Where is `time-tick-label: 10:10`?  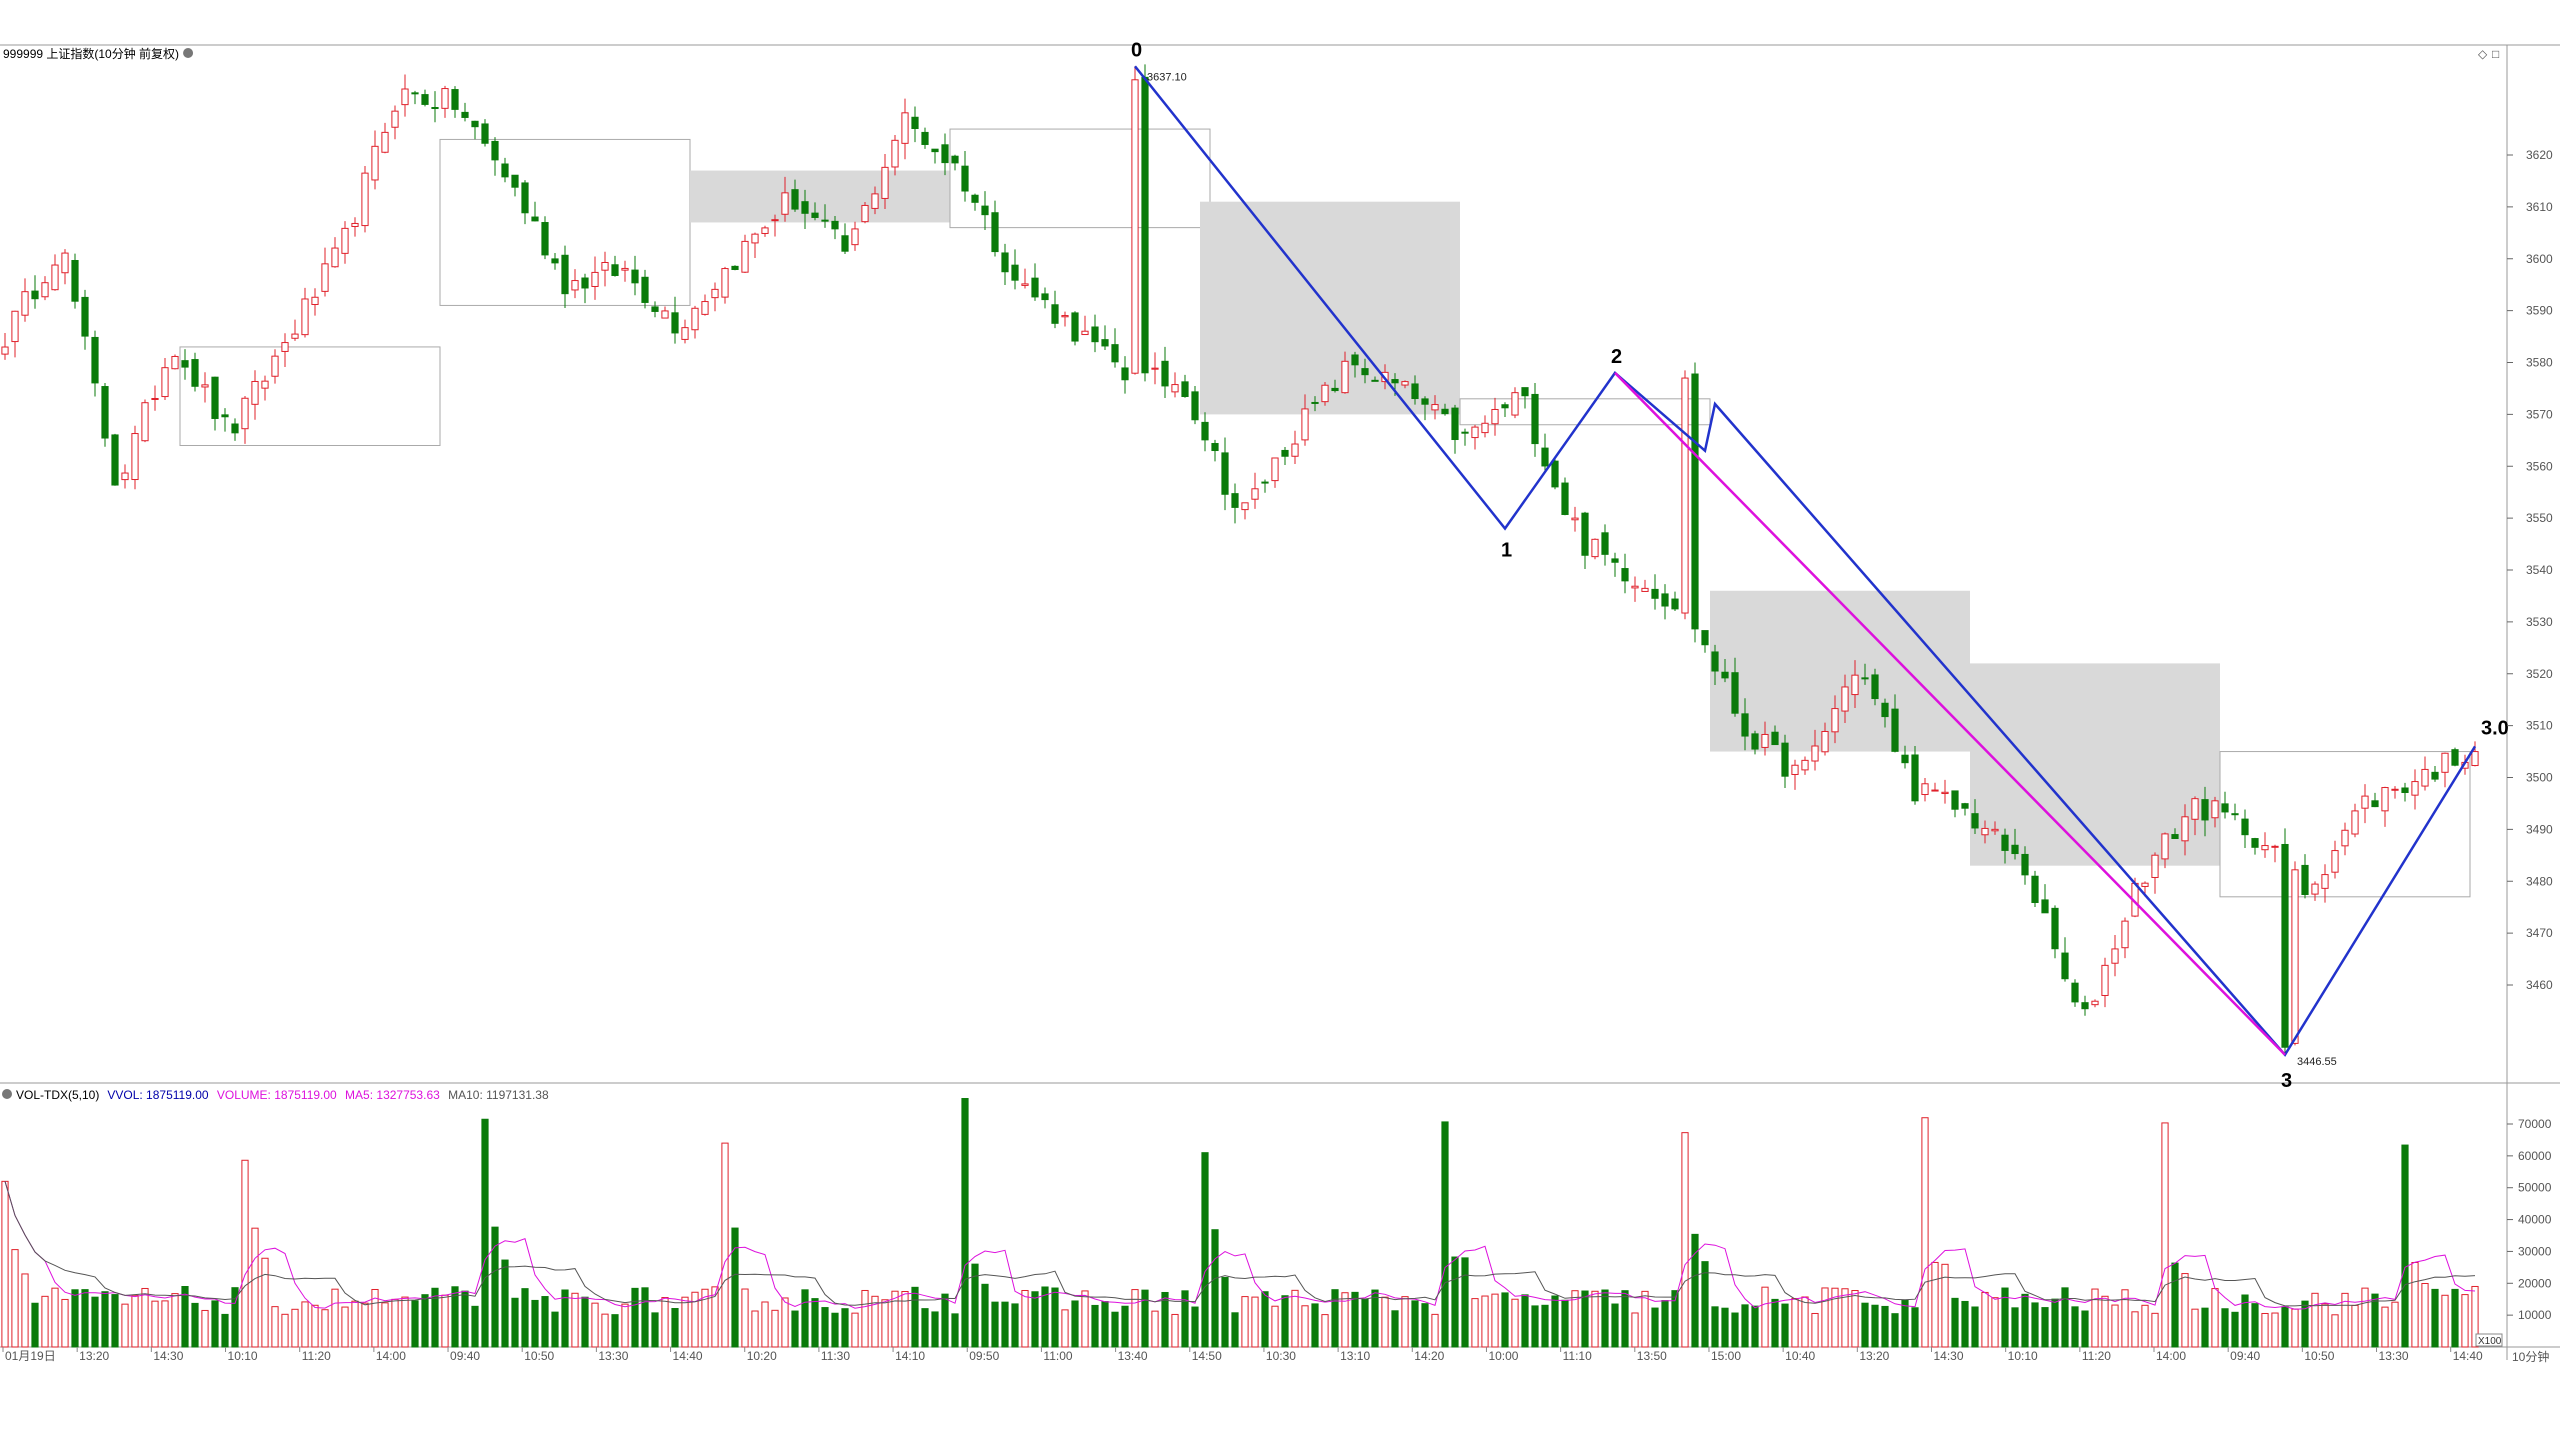 time-tick-label: 10:10 is located at coordinates (243, 1356).